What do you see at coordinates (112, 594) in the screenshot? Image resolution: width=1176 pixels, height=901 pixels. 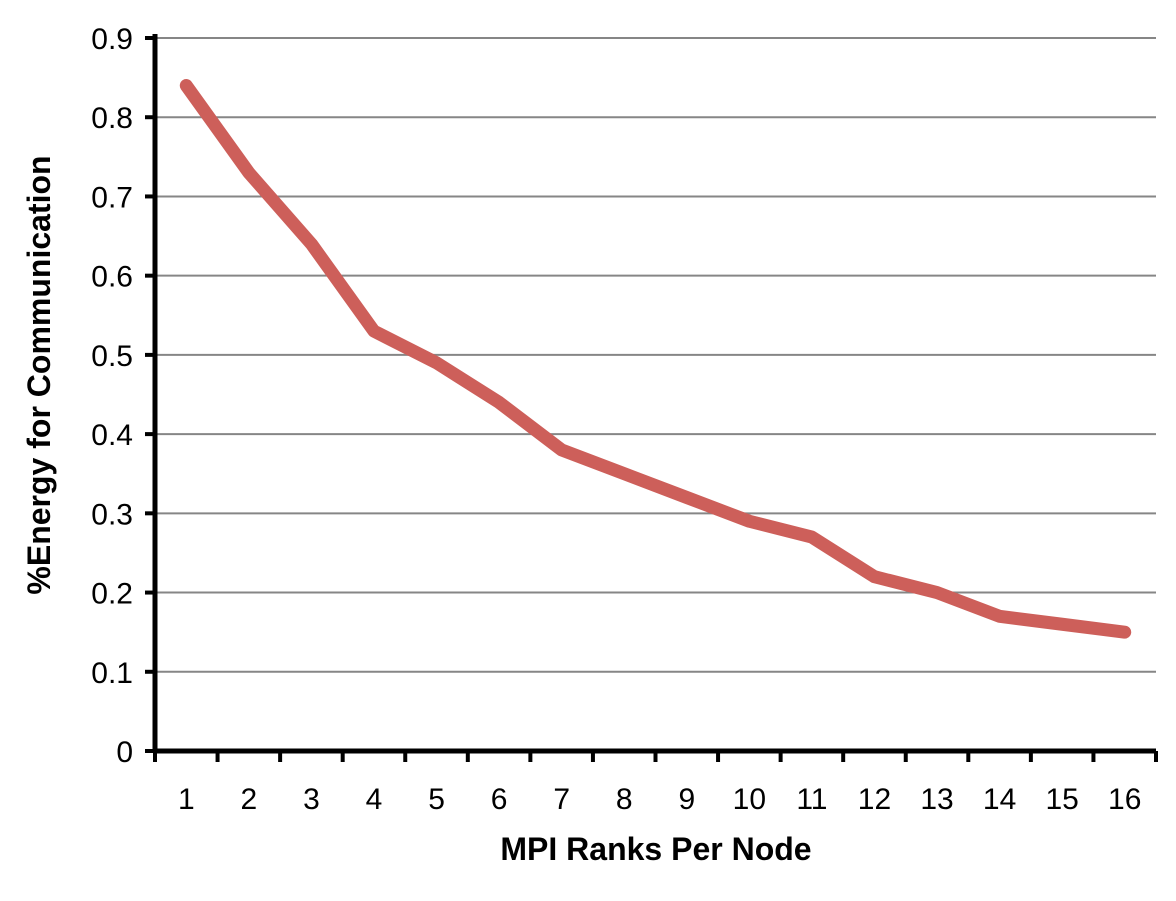 I see `y-tick-label: 0.2` at bounding box center [112, 594].